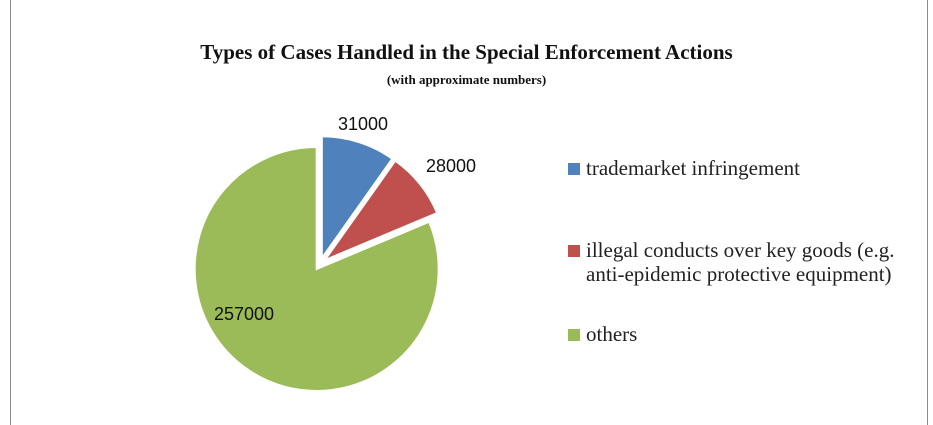  Describe the element at coordinates (451, 166) in the screenshot. I see `data-label-illegal-conducts: 28000` at that location.